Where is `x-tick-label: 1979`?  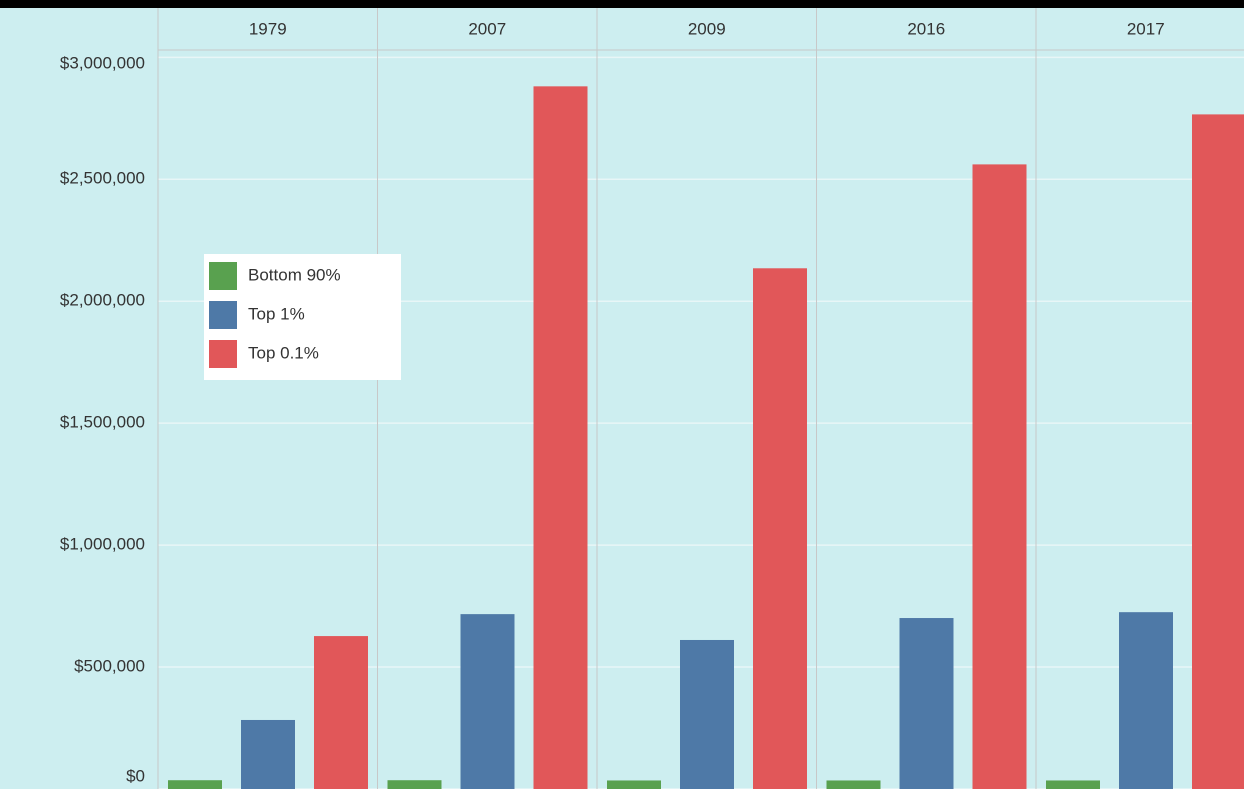 x-tick-label: 1979 is located at coordinates (268, 28).